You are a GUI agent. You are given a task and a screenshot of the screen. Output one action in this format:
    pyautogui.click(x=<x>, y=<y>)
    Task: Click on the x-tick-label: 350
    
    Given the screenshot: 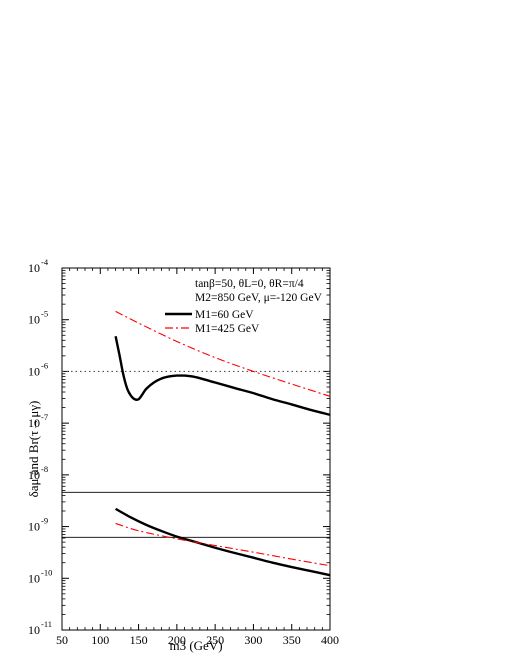 What is the action you would take?
    pyautogui.click(x=292, y=640)
    